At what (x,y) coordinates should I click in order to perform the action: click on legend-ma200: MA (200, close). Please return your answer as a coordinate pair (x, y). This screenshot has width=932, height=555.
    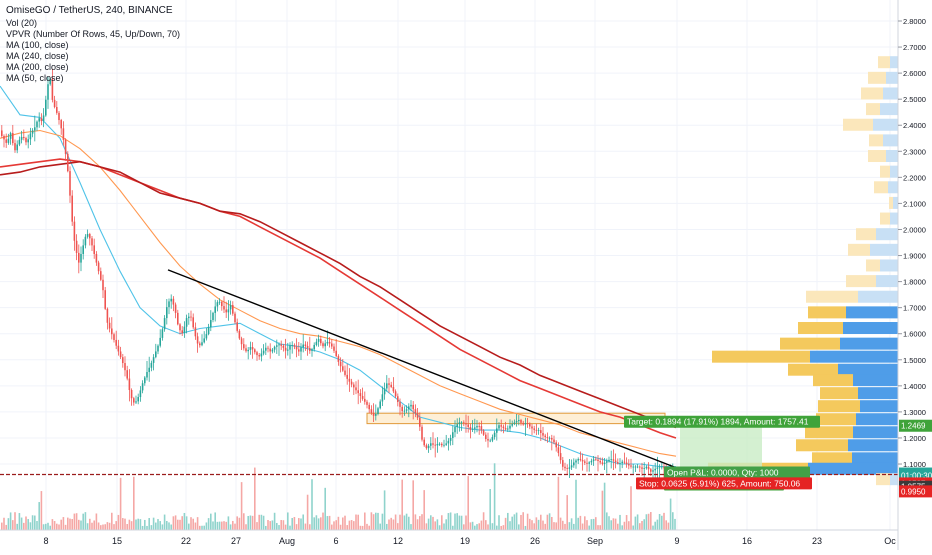
    Looking at the image, I should click on (37, 67).